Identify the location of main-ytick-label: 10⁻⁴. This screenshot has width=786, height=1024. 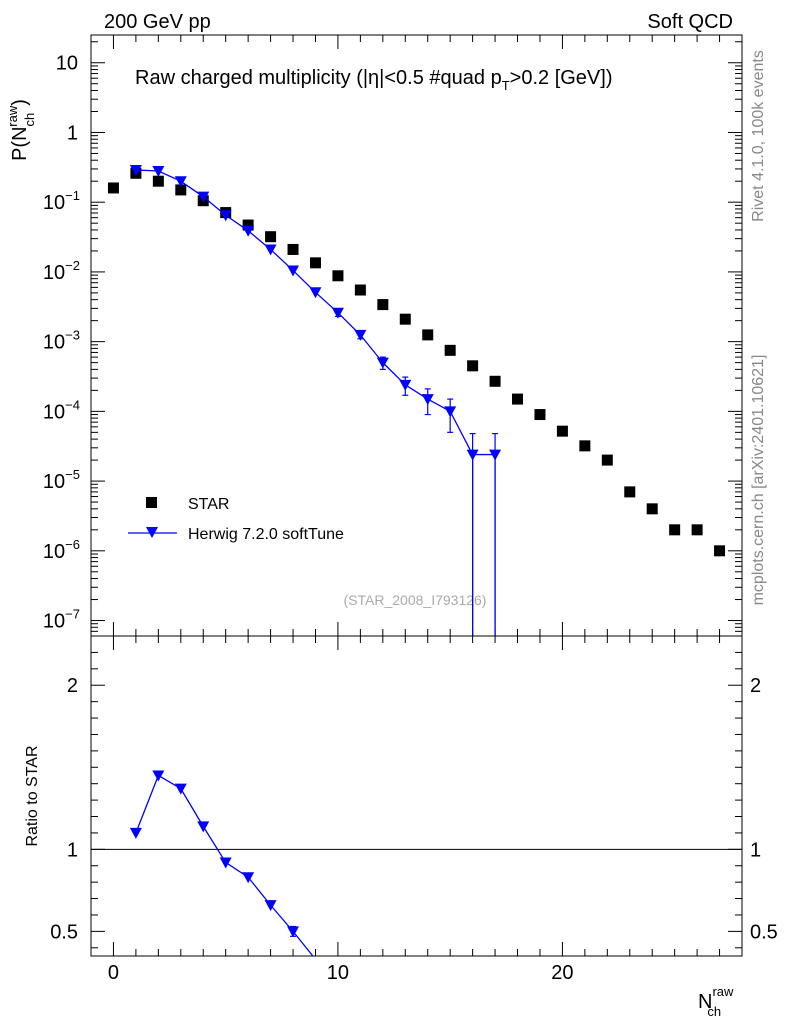
(61, 410).